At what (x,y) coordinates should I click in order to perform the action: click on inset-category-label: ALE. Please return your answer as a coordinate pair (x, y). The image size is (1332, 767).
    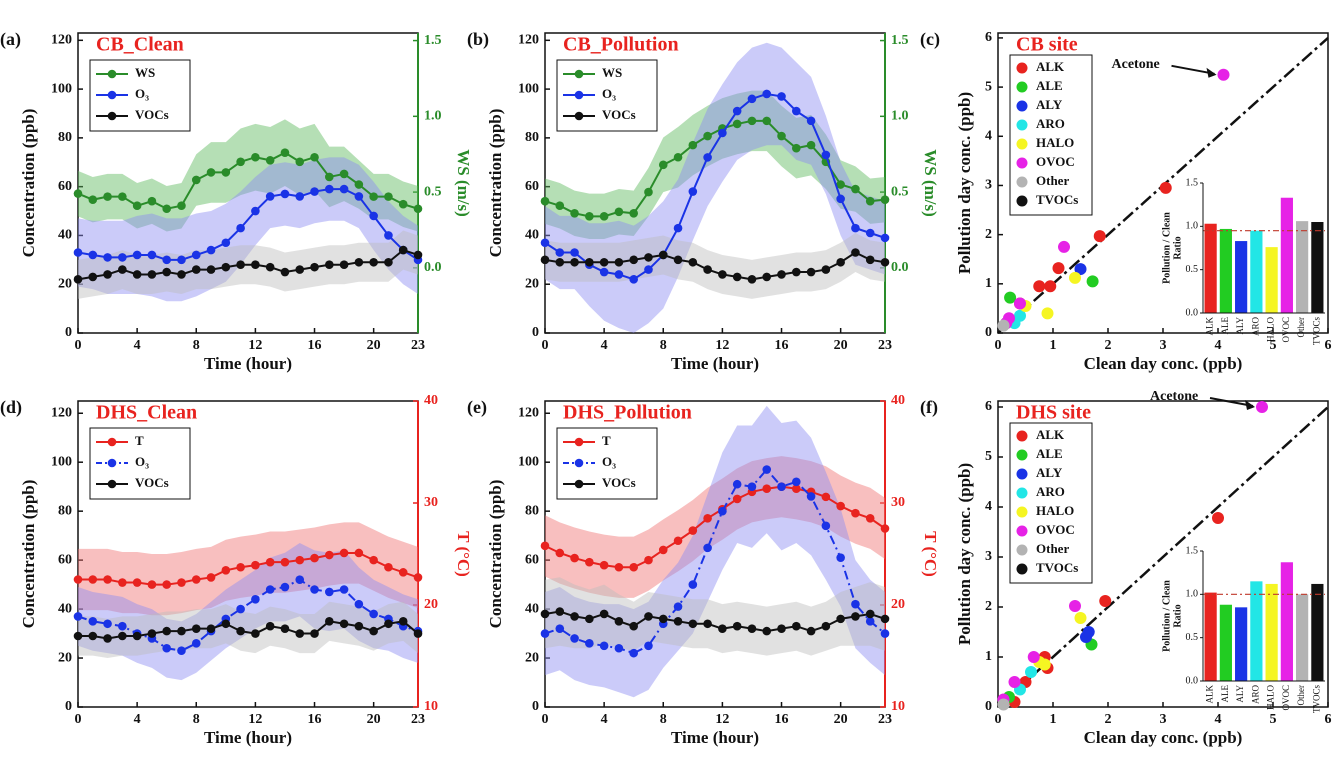
    Looking at the image, I should click on (1225, 326).